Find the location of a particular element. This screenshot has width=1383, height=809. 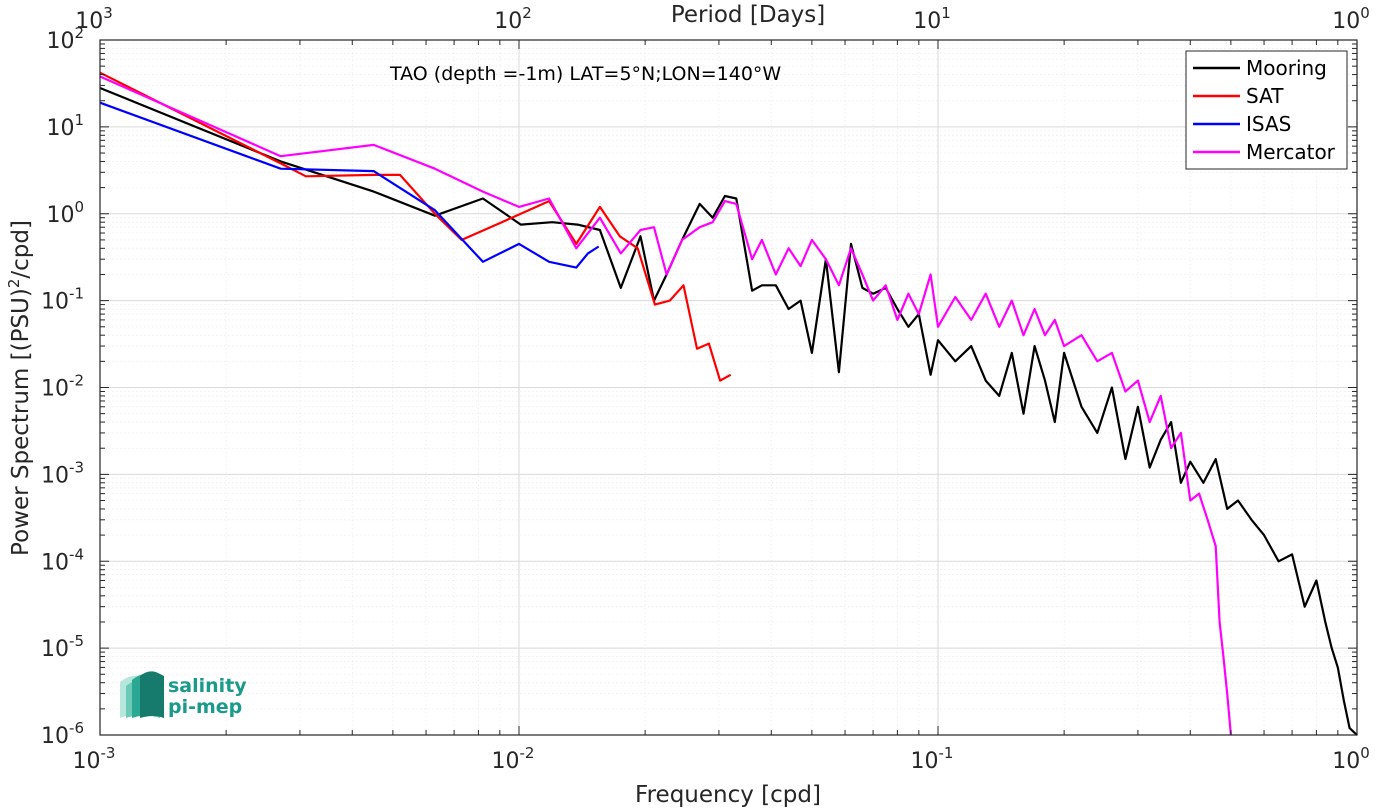

y-tick-label: 10⁻³ is located at coordinates (62, 473).